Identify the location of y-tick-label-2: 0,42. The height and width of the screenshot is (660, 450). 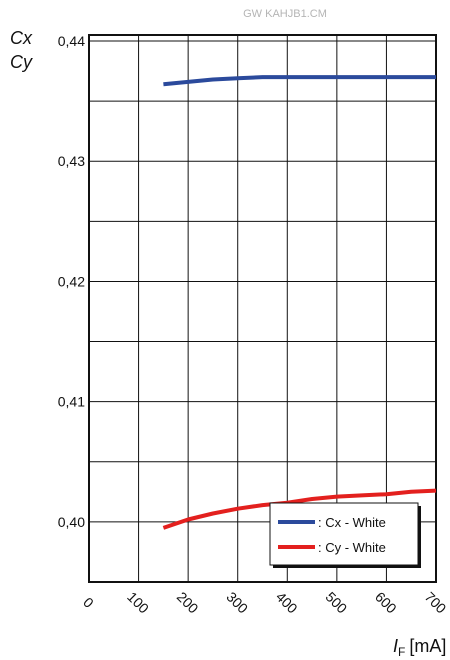
(71, 281).